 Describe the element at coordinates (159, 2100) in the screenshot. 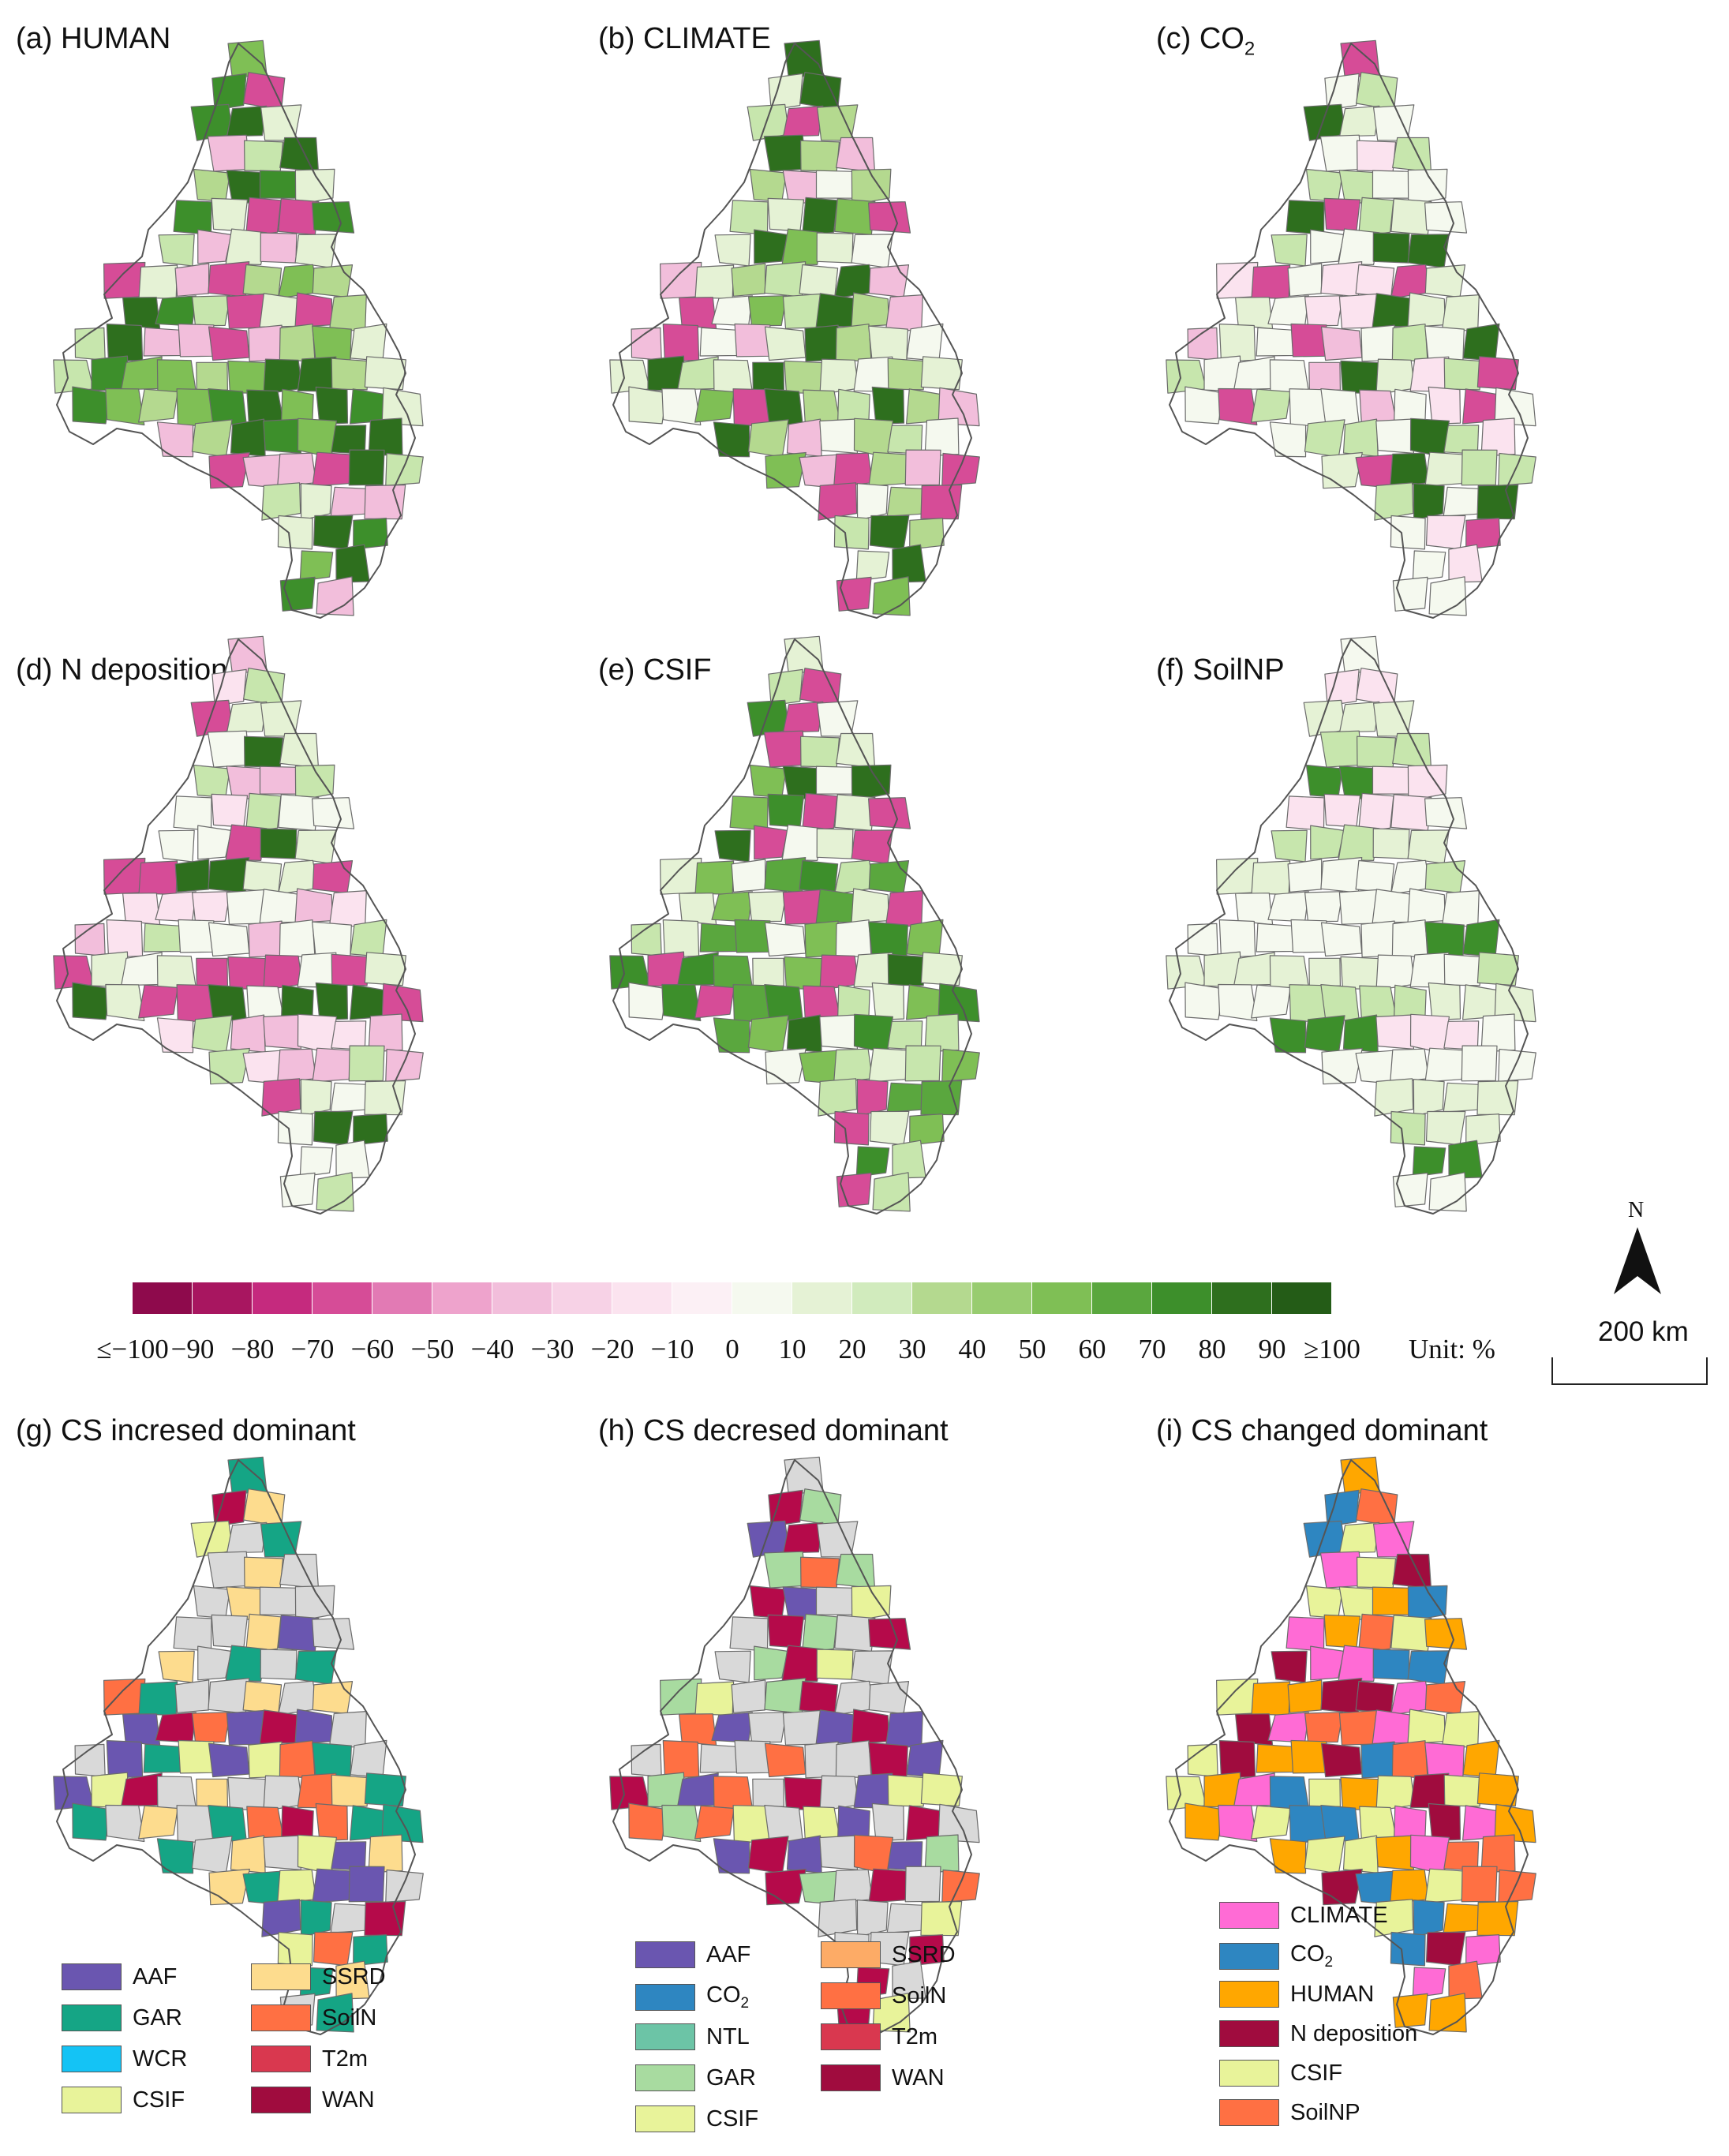

I see `legend-label: CSIF` at that location.